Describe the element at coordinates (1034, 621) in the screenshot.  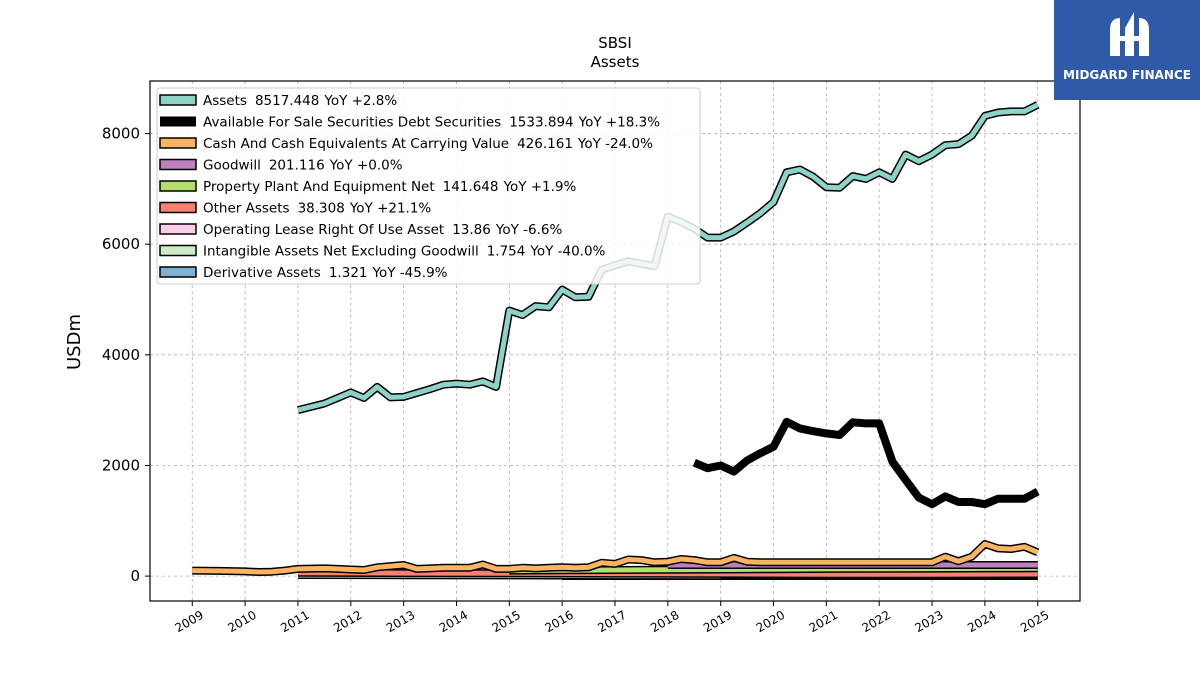
I see `x-tick-label: 2025` at that location.